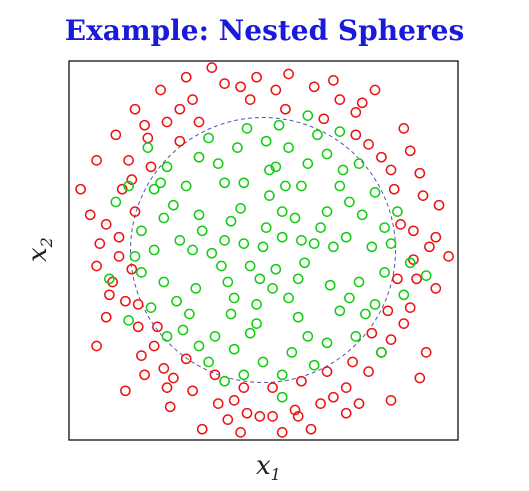 The width and height of the screenshot is (529, 491). I want to click on x-axis-label-sub: 1, so click(276, 474).